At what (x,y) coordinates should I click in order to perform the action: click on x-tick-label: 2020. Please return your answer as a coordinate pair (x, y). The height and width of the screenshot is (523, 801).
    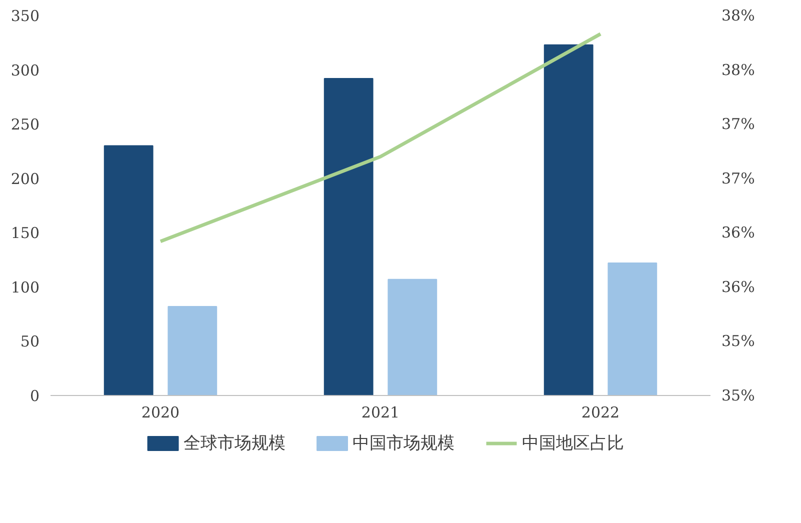
    Looking at the image, I should click on (160, 413).